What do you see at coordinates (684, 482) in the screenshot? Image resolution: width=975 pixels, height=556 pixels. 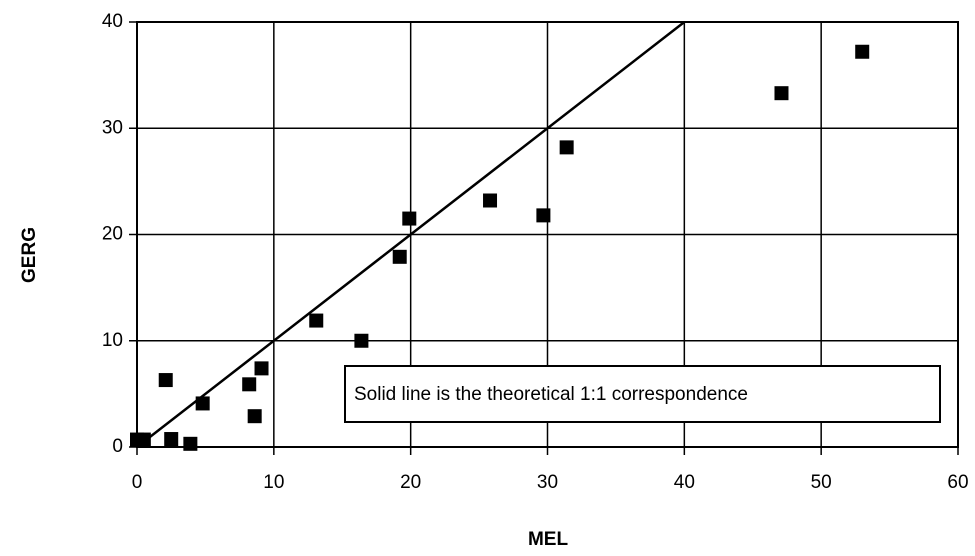 I see `x-tick-label: 40` at bounding box center [684, 482].